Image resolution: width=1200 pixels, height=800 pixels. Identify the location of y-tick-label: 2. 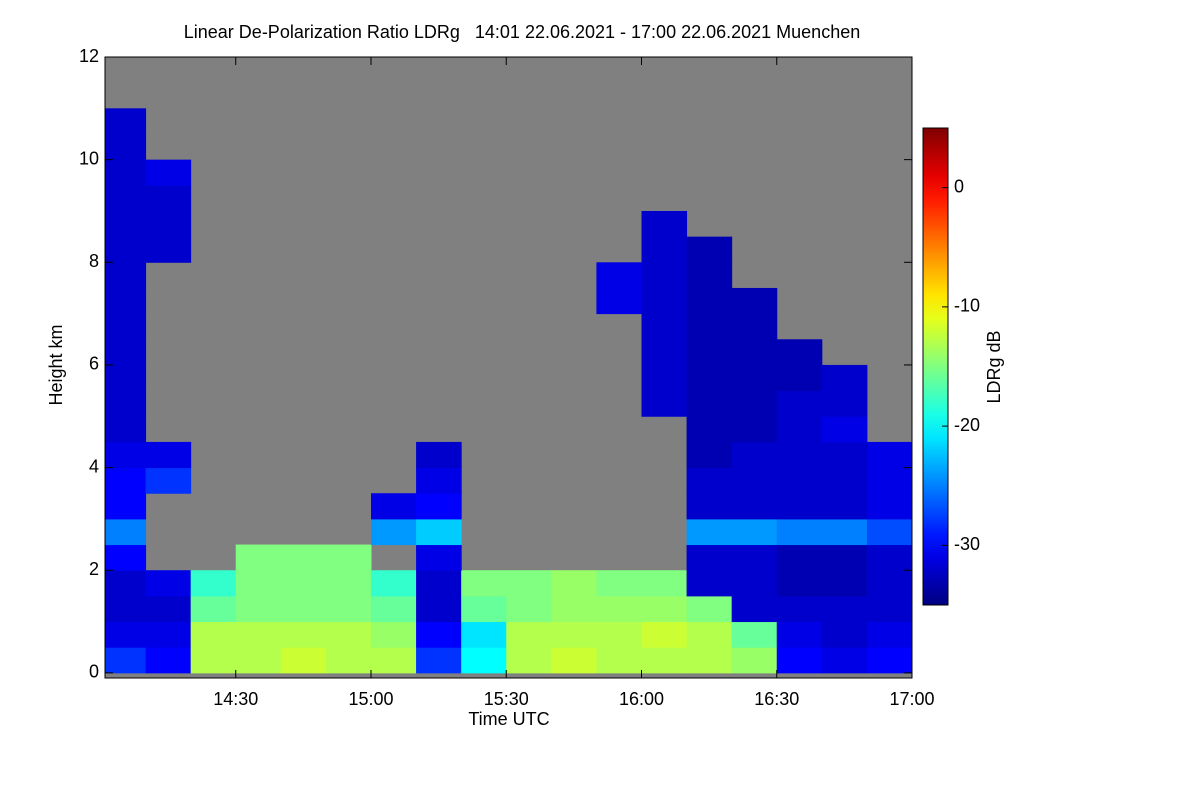
(94, 569).